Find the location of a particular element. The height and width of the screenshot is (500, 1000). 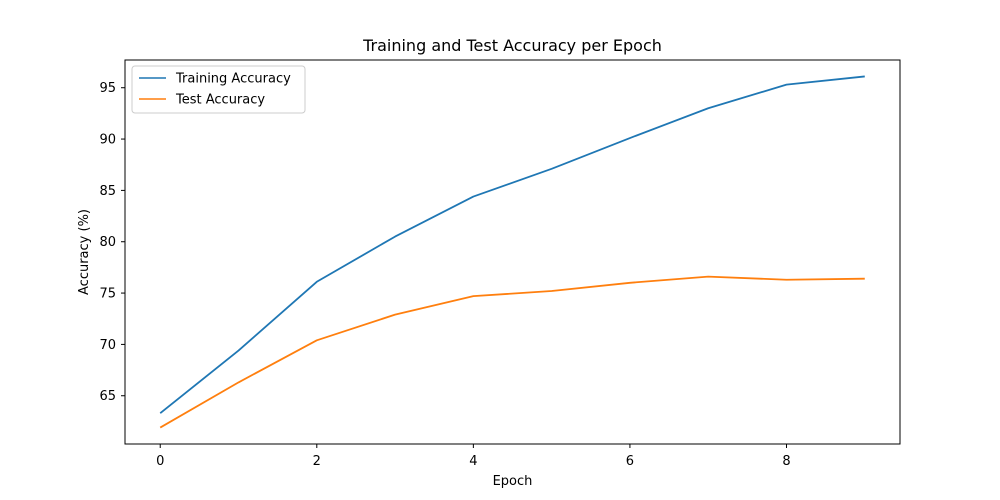

y-tick-label: 85 is located at coordinates (107, 191).